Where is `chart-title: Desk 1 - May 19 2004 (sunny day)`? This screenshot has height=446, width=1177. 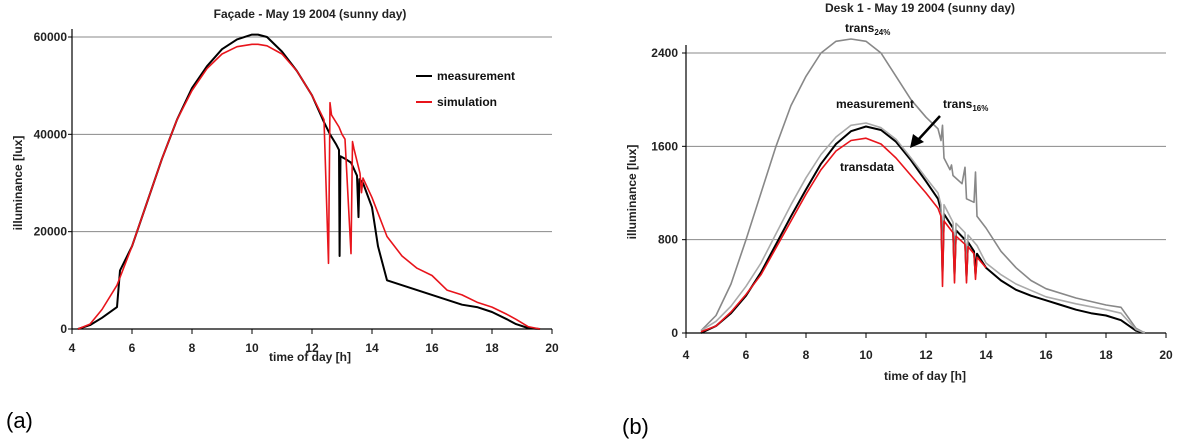
chart-title: Desk 1 - May 19 2004 (sunny day) is located at coordinates (920, 8).